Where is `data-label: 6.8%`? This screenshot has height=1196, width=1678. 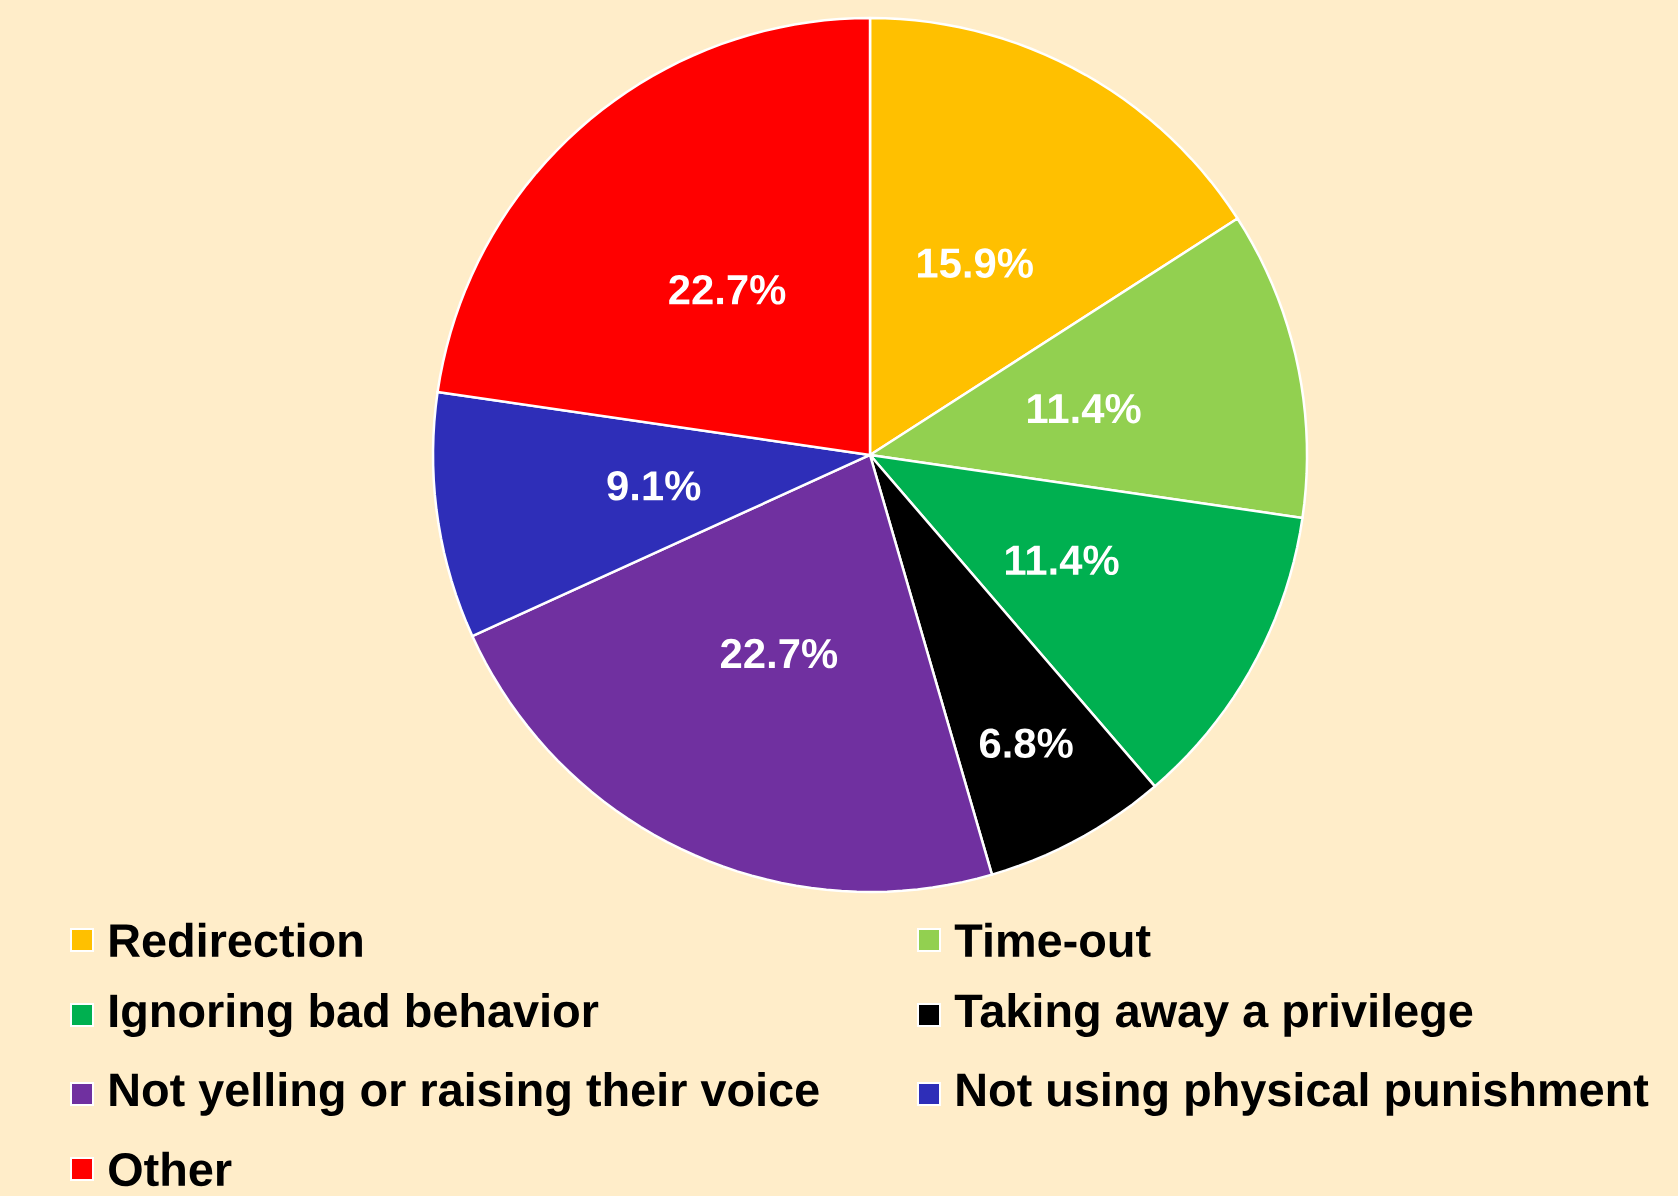 data-label: 6.8% is located at coordinates (1026, 743).